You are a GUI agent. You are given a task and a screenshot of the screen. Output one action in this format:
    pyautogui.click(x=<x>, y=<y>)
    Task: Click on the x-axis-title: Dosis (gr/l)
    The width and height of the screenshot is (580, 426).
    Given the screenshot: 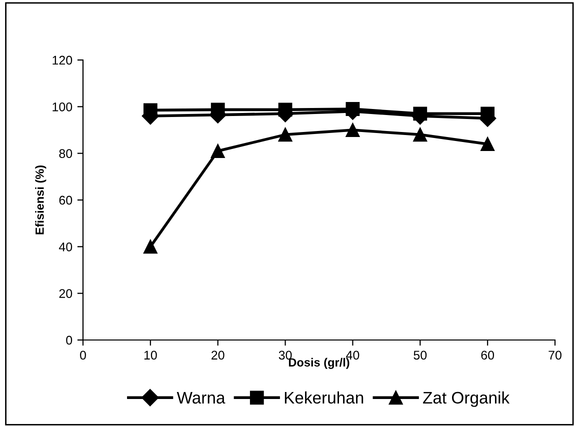 What is the action you would take?
    pyautogui.click(x=319, y=363)
    